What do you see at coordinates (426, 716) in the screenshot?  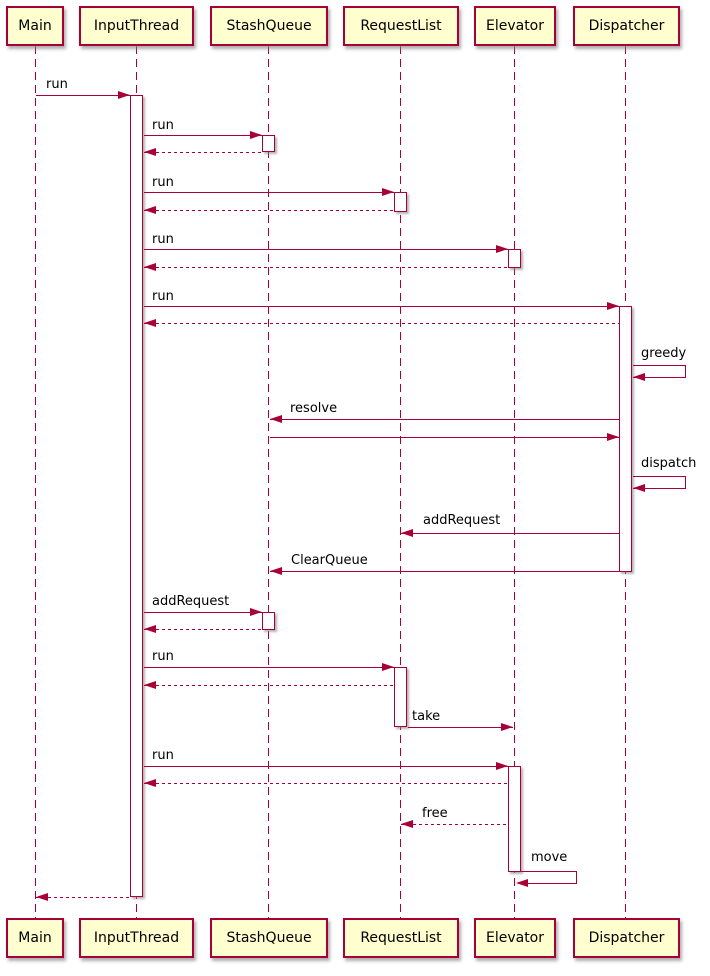 I see `message-label: take` at bounding box center [426, 716].